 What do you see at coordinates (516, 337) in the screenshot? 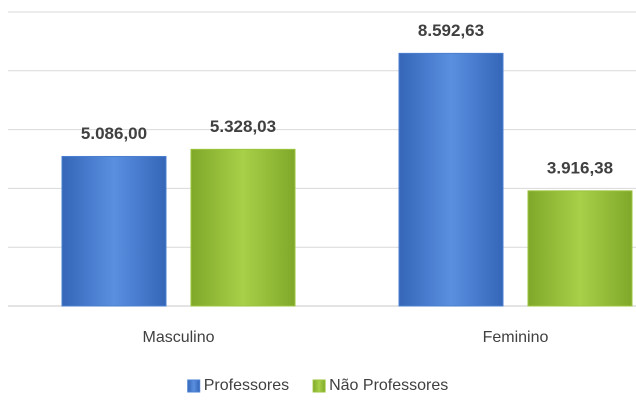
I see `x-tick-label: Feminino` at bounding box center [516, 337].